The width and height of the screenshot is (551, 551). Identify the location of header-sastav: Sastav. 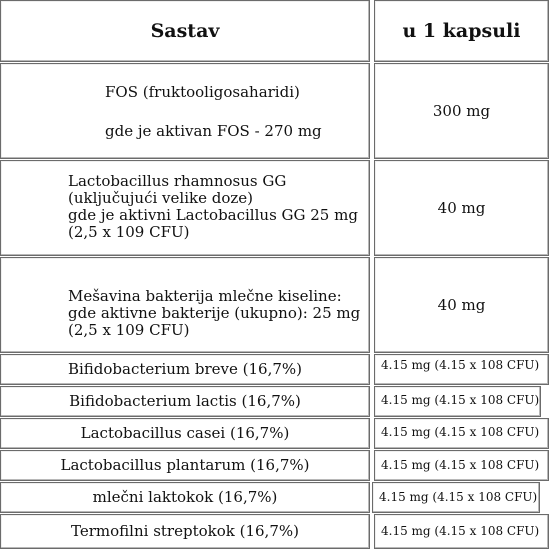
(185, 31).